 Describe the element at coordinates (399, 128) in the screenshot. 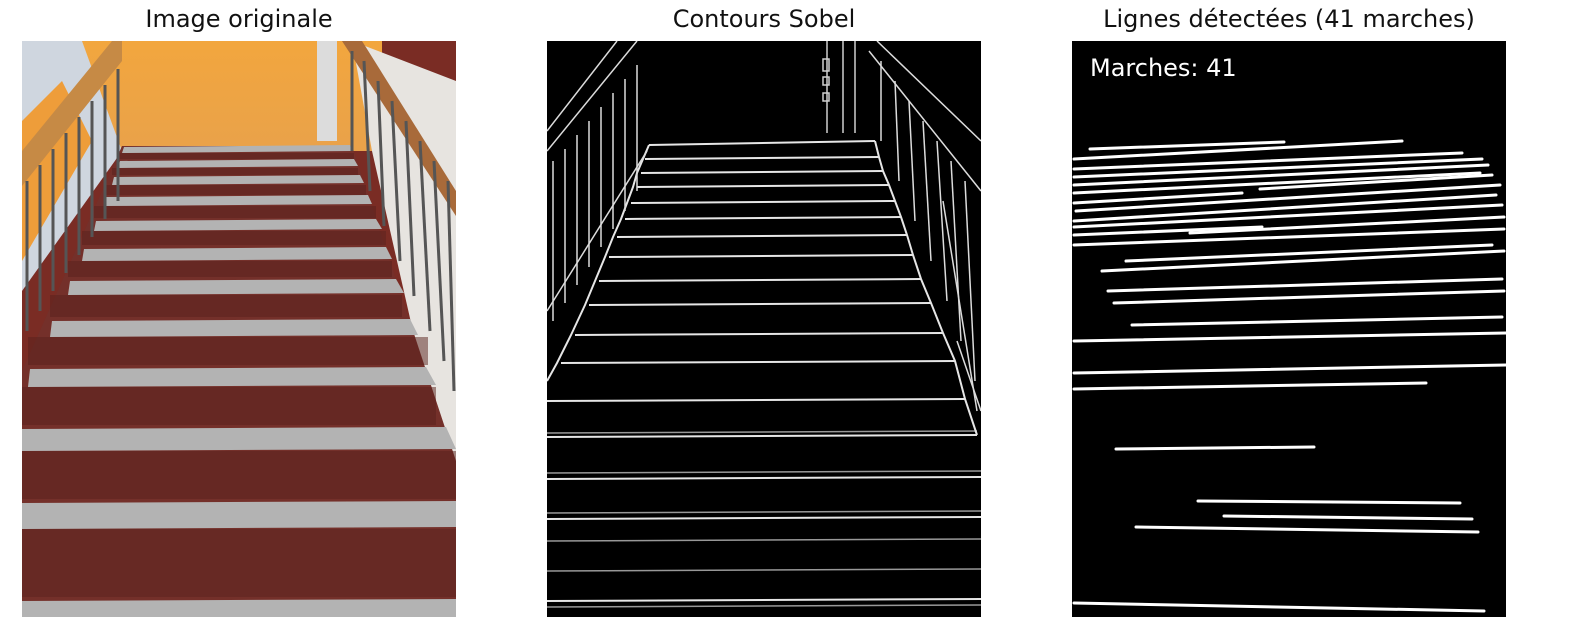

I see `right-handrail` at that location.